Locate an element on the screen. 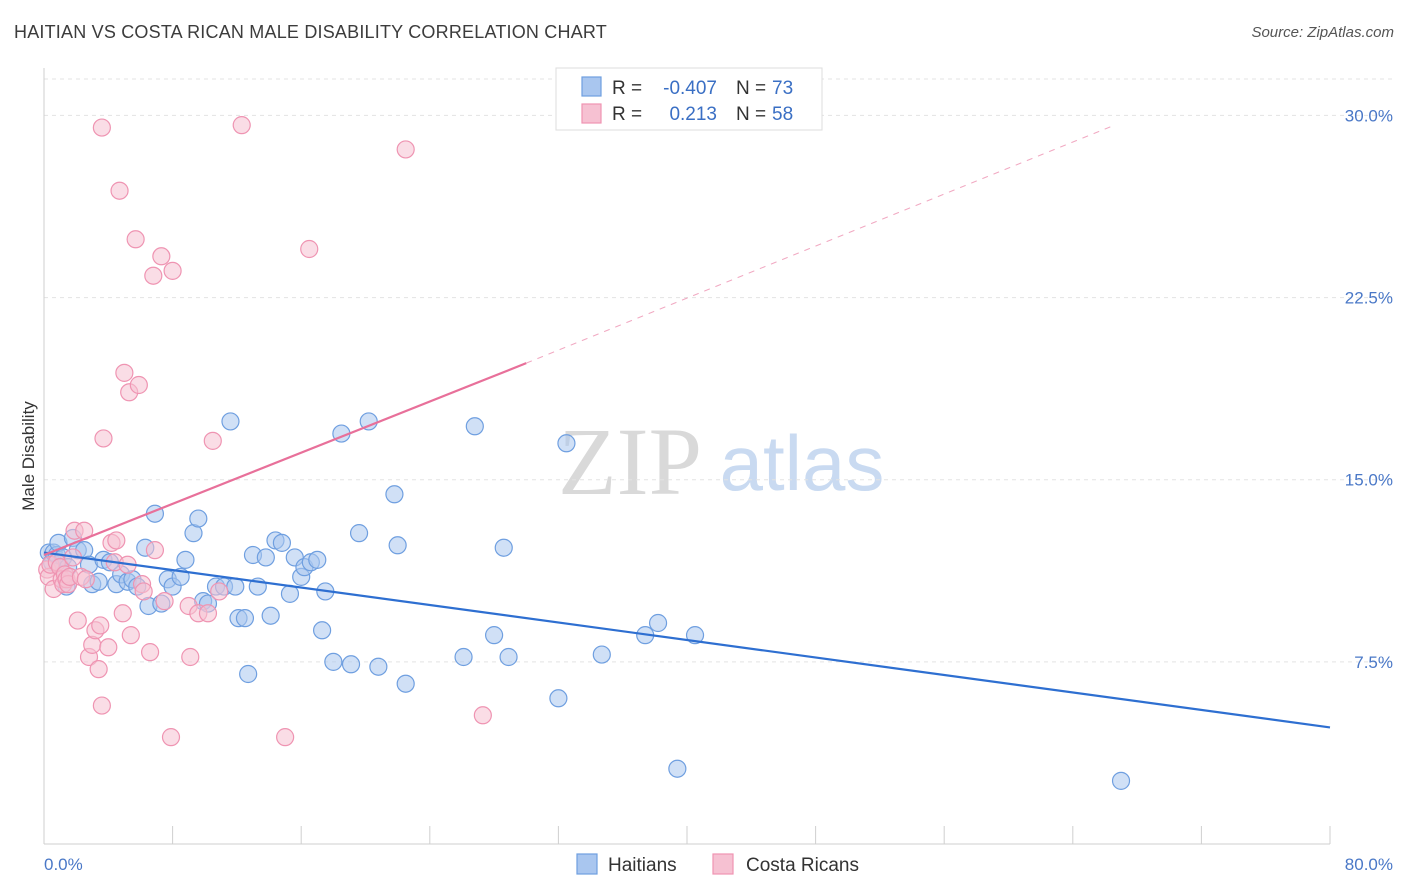 The width and height of the screenshot is (1406, 892). trend-line-costa-ricans is located at coordinates (285, 459).